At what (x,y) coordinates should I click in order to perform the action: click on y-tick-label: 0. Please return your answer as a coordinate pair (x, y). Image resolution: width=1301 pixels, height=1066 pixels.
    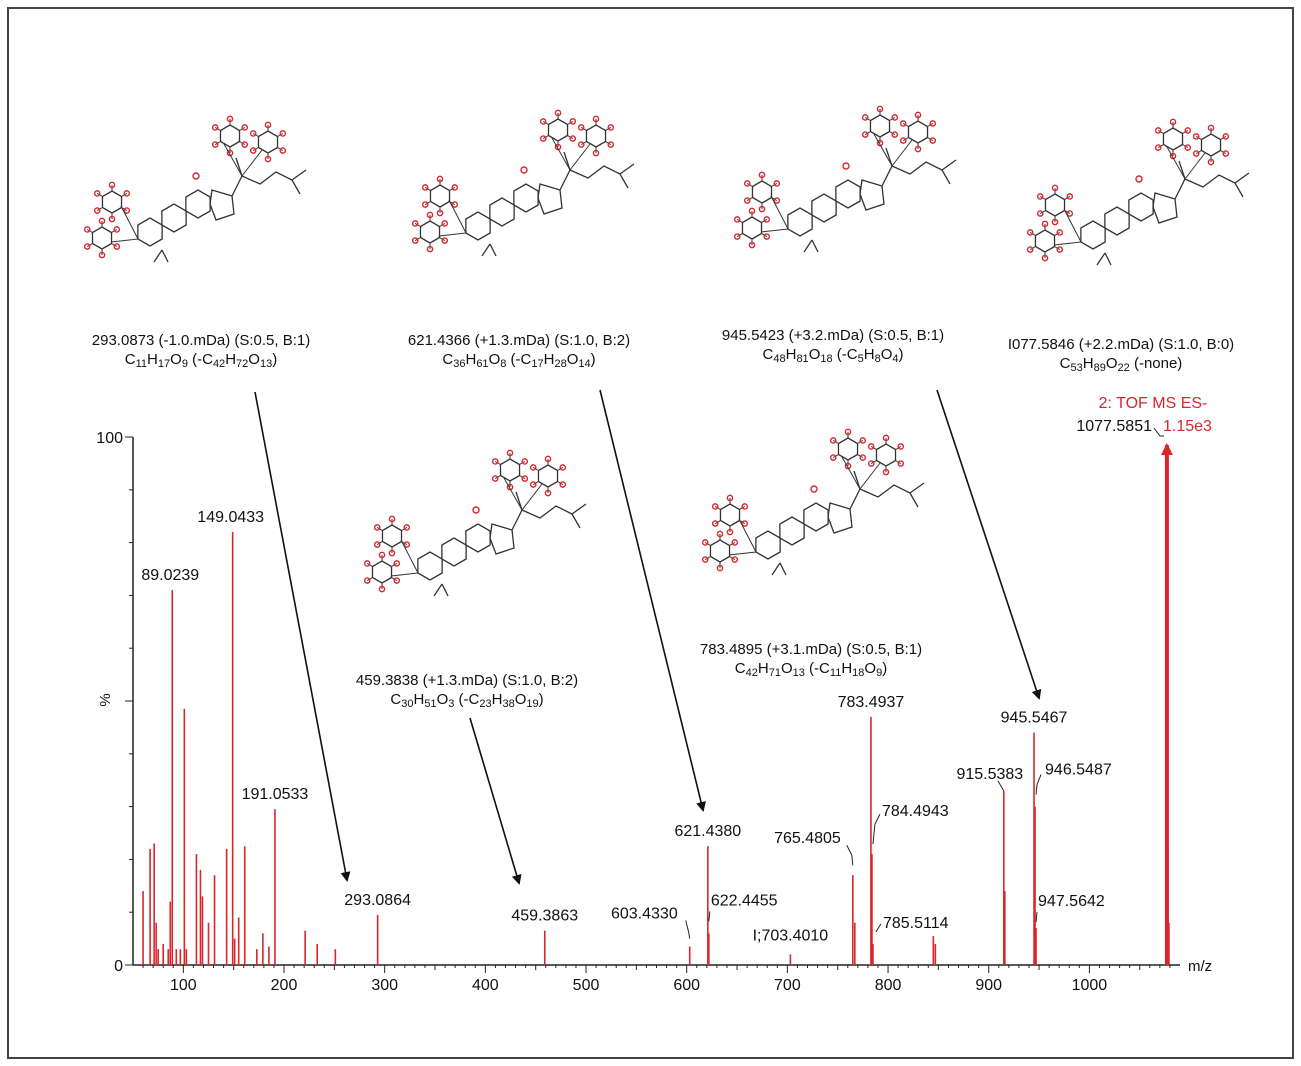
    Looking at the image, I should click on (118, 966).